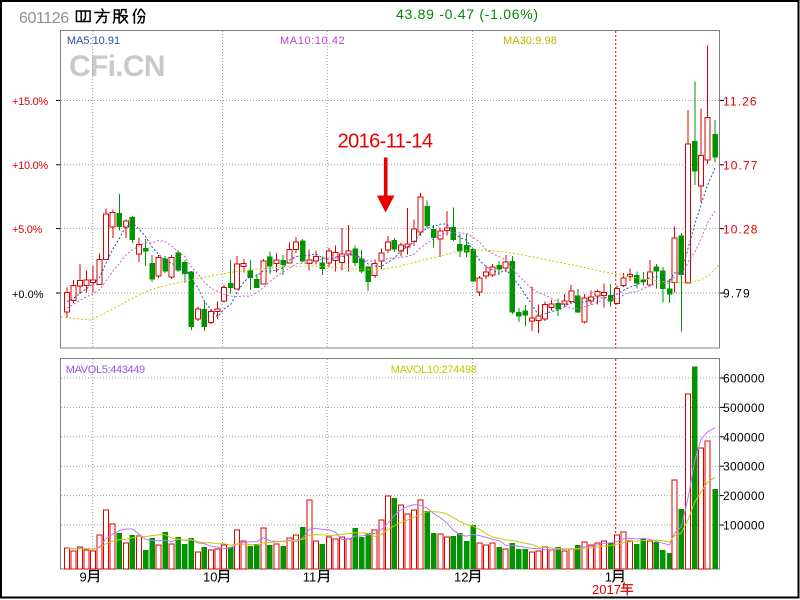  Describe the element at coordinates (467, 14) in the screenshot. I see `svg-text: 43.89 -0.47 (-1.06%)` at that location.